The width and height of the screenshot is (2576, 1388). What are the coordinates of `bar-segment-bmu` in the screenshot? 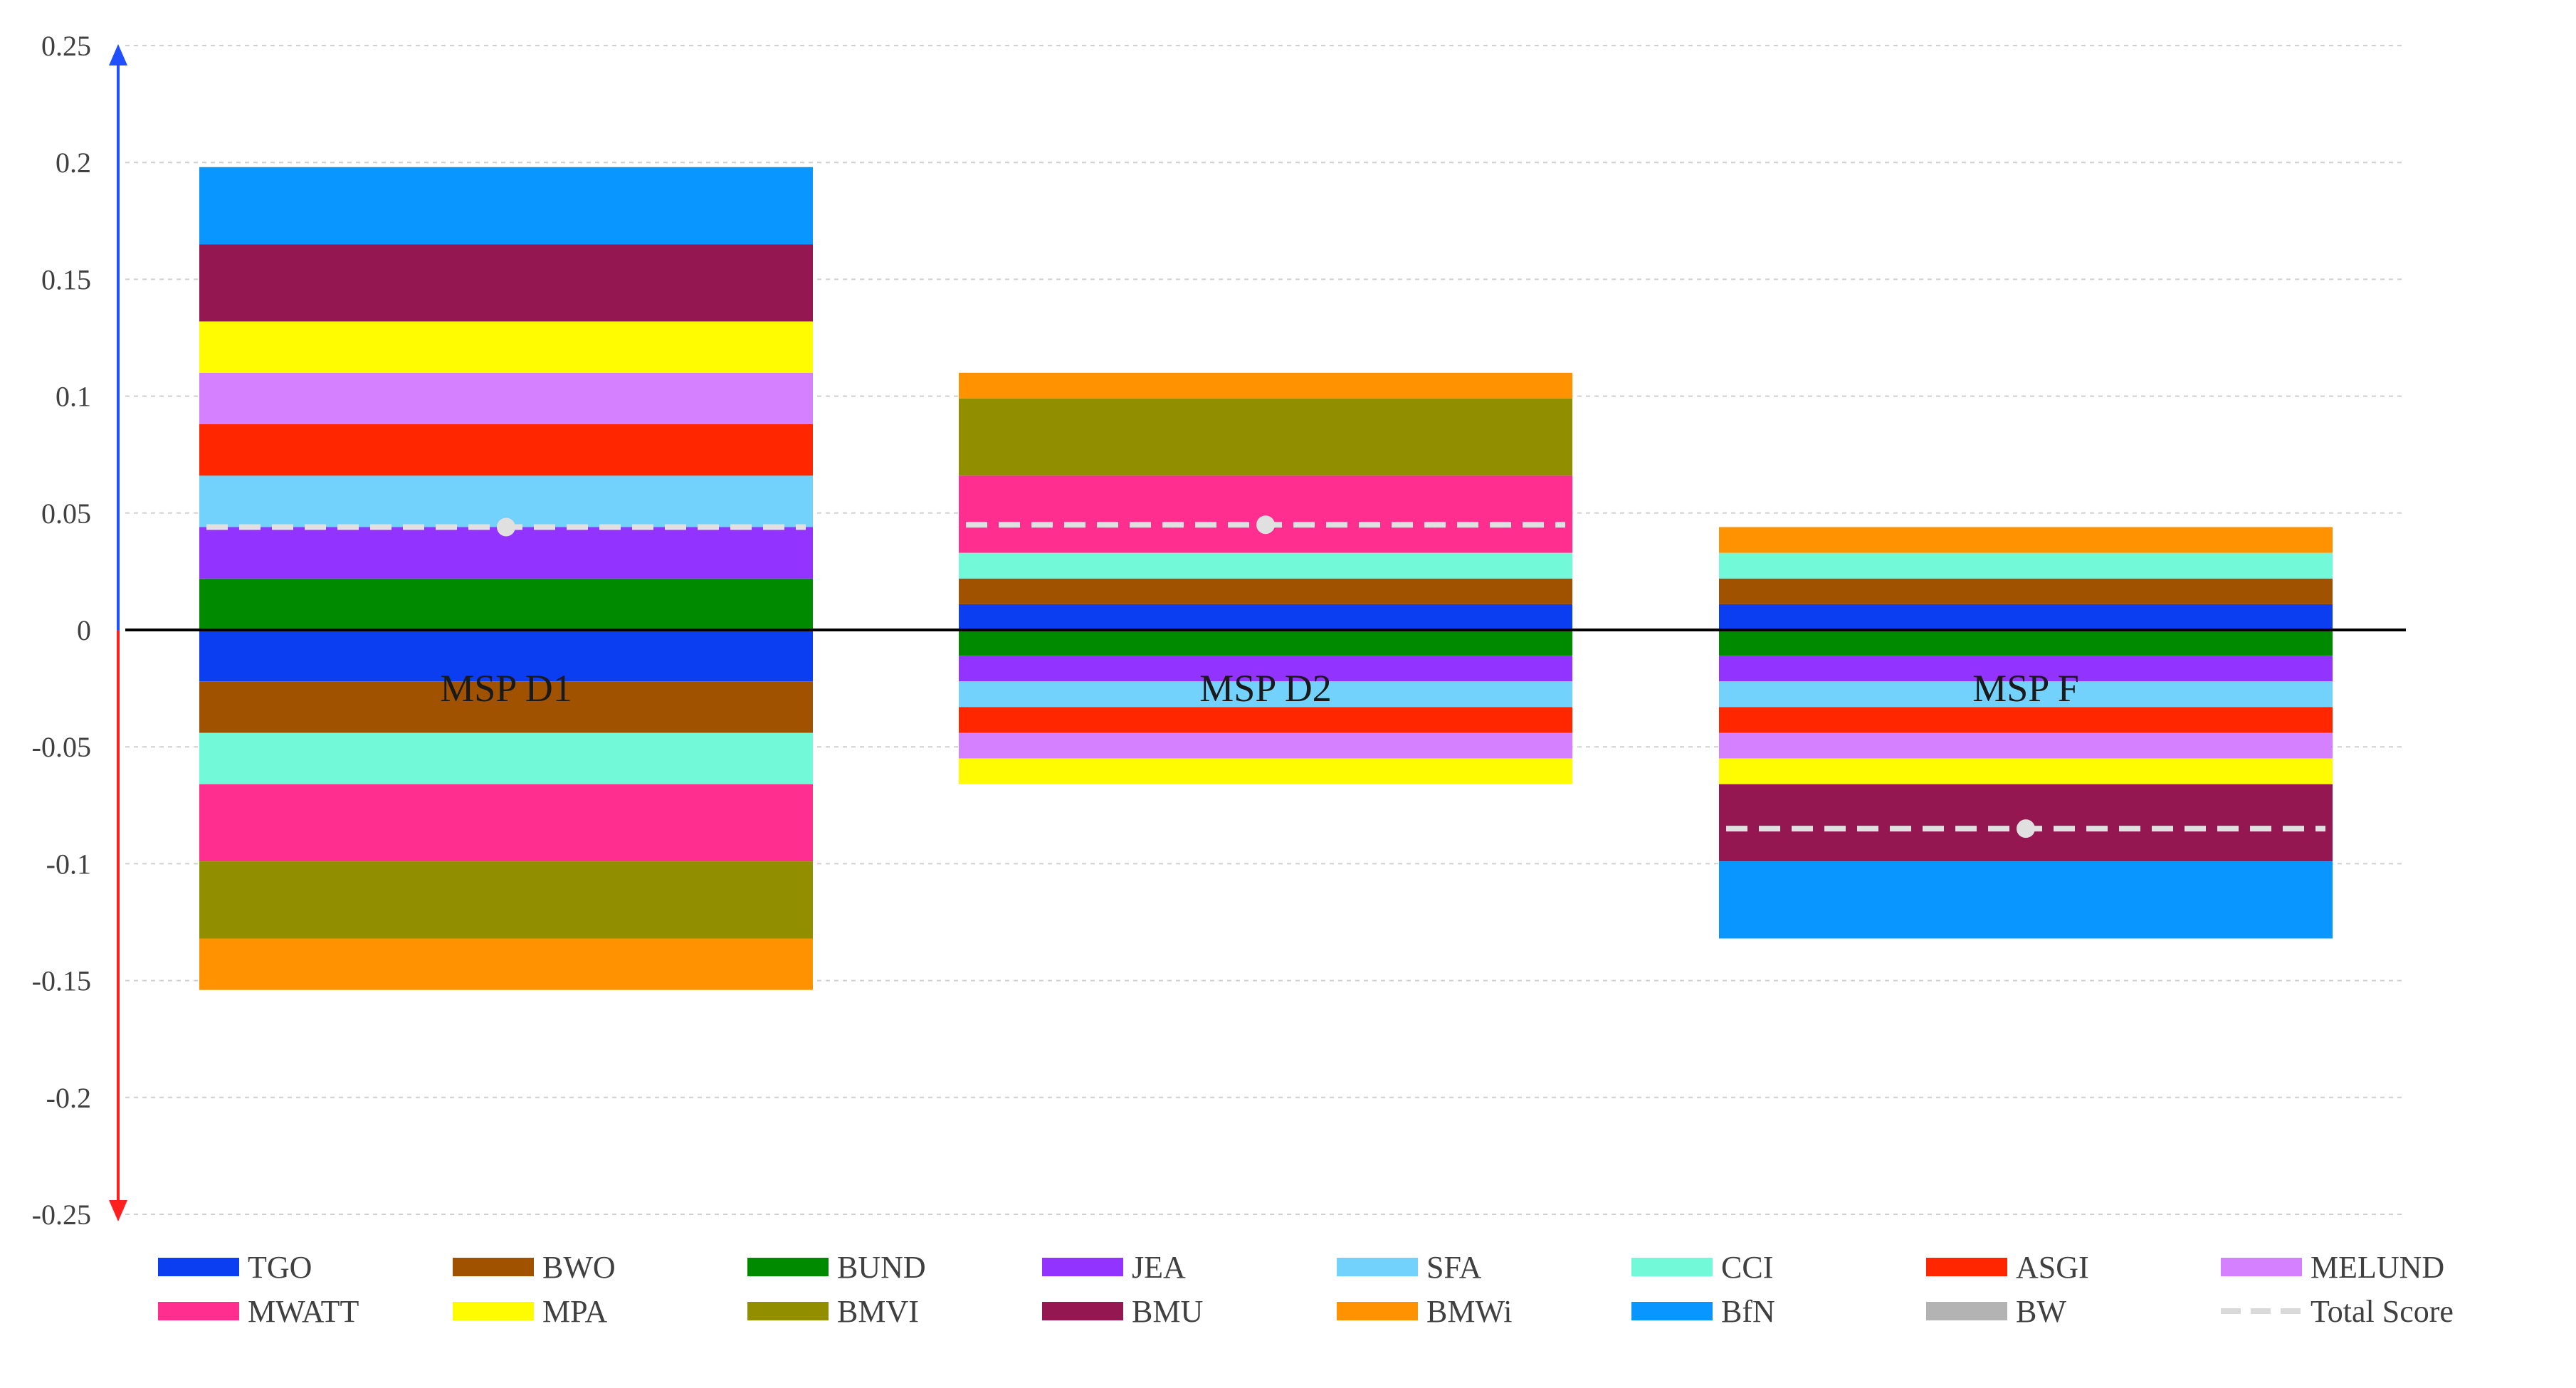 It's located at (506, 283).